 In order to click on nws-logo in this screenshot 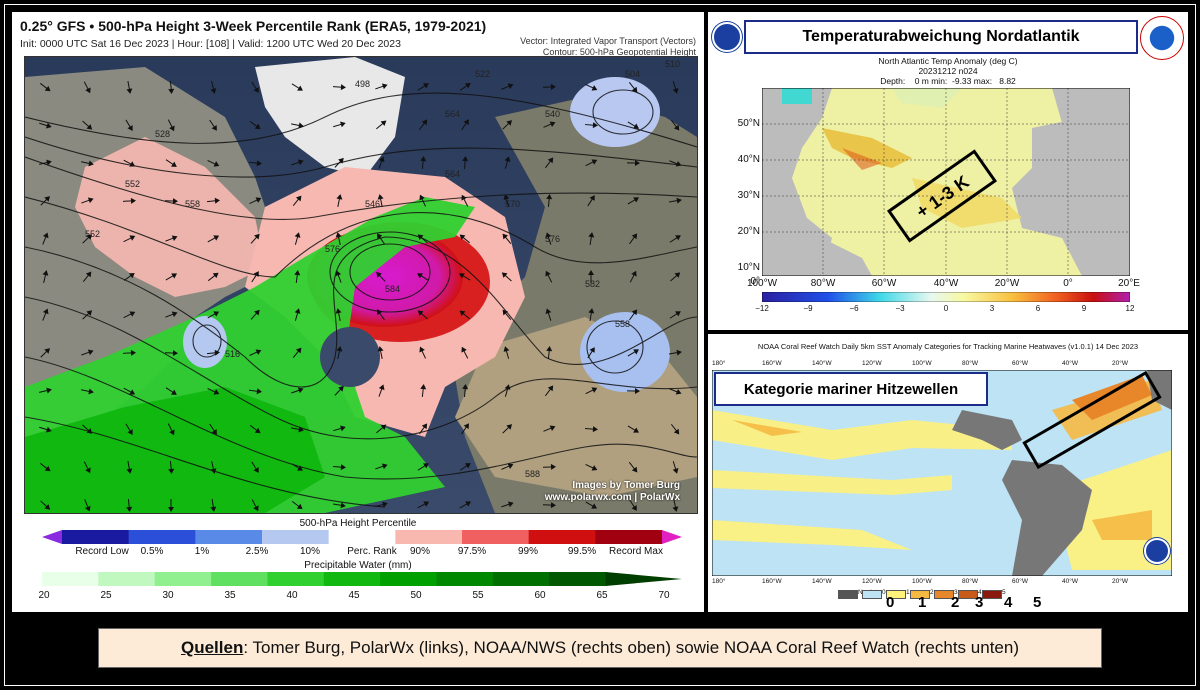, I will do `click(1162, 38)`.